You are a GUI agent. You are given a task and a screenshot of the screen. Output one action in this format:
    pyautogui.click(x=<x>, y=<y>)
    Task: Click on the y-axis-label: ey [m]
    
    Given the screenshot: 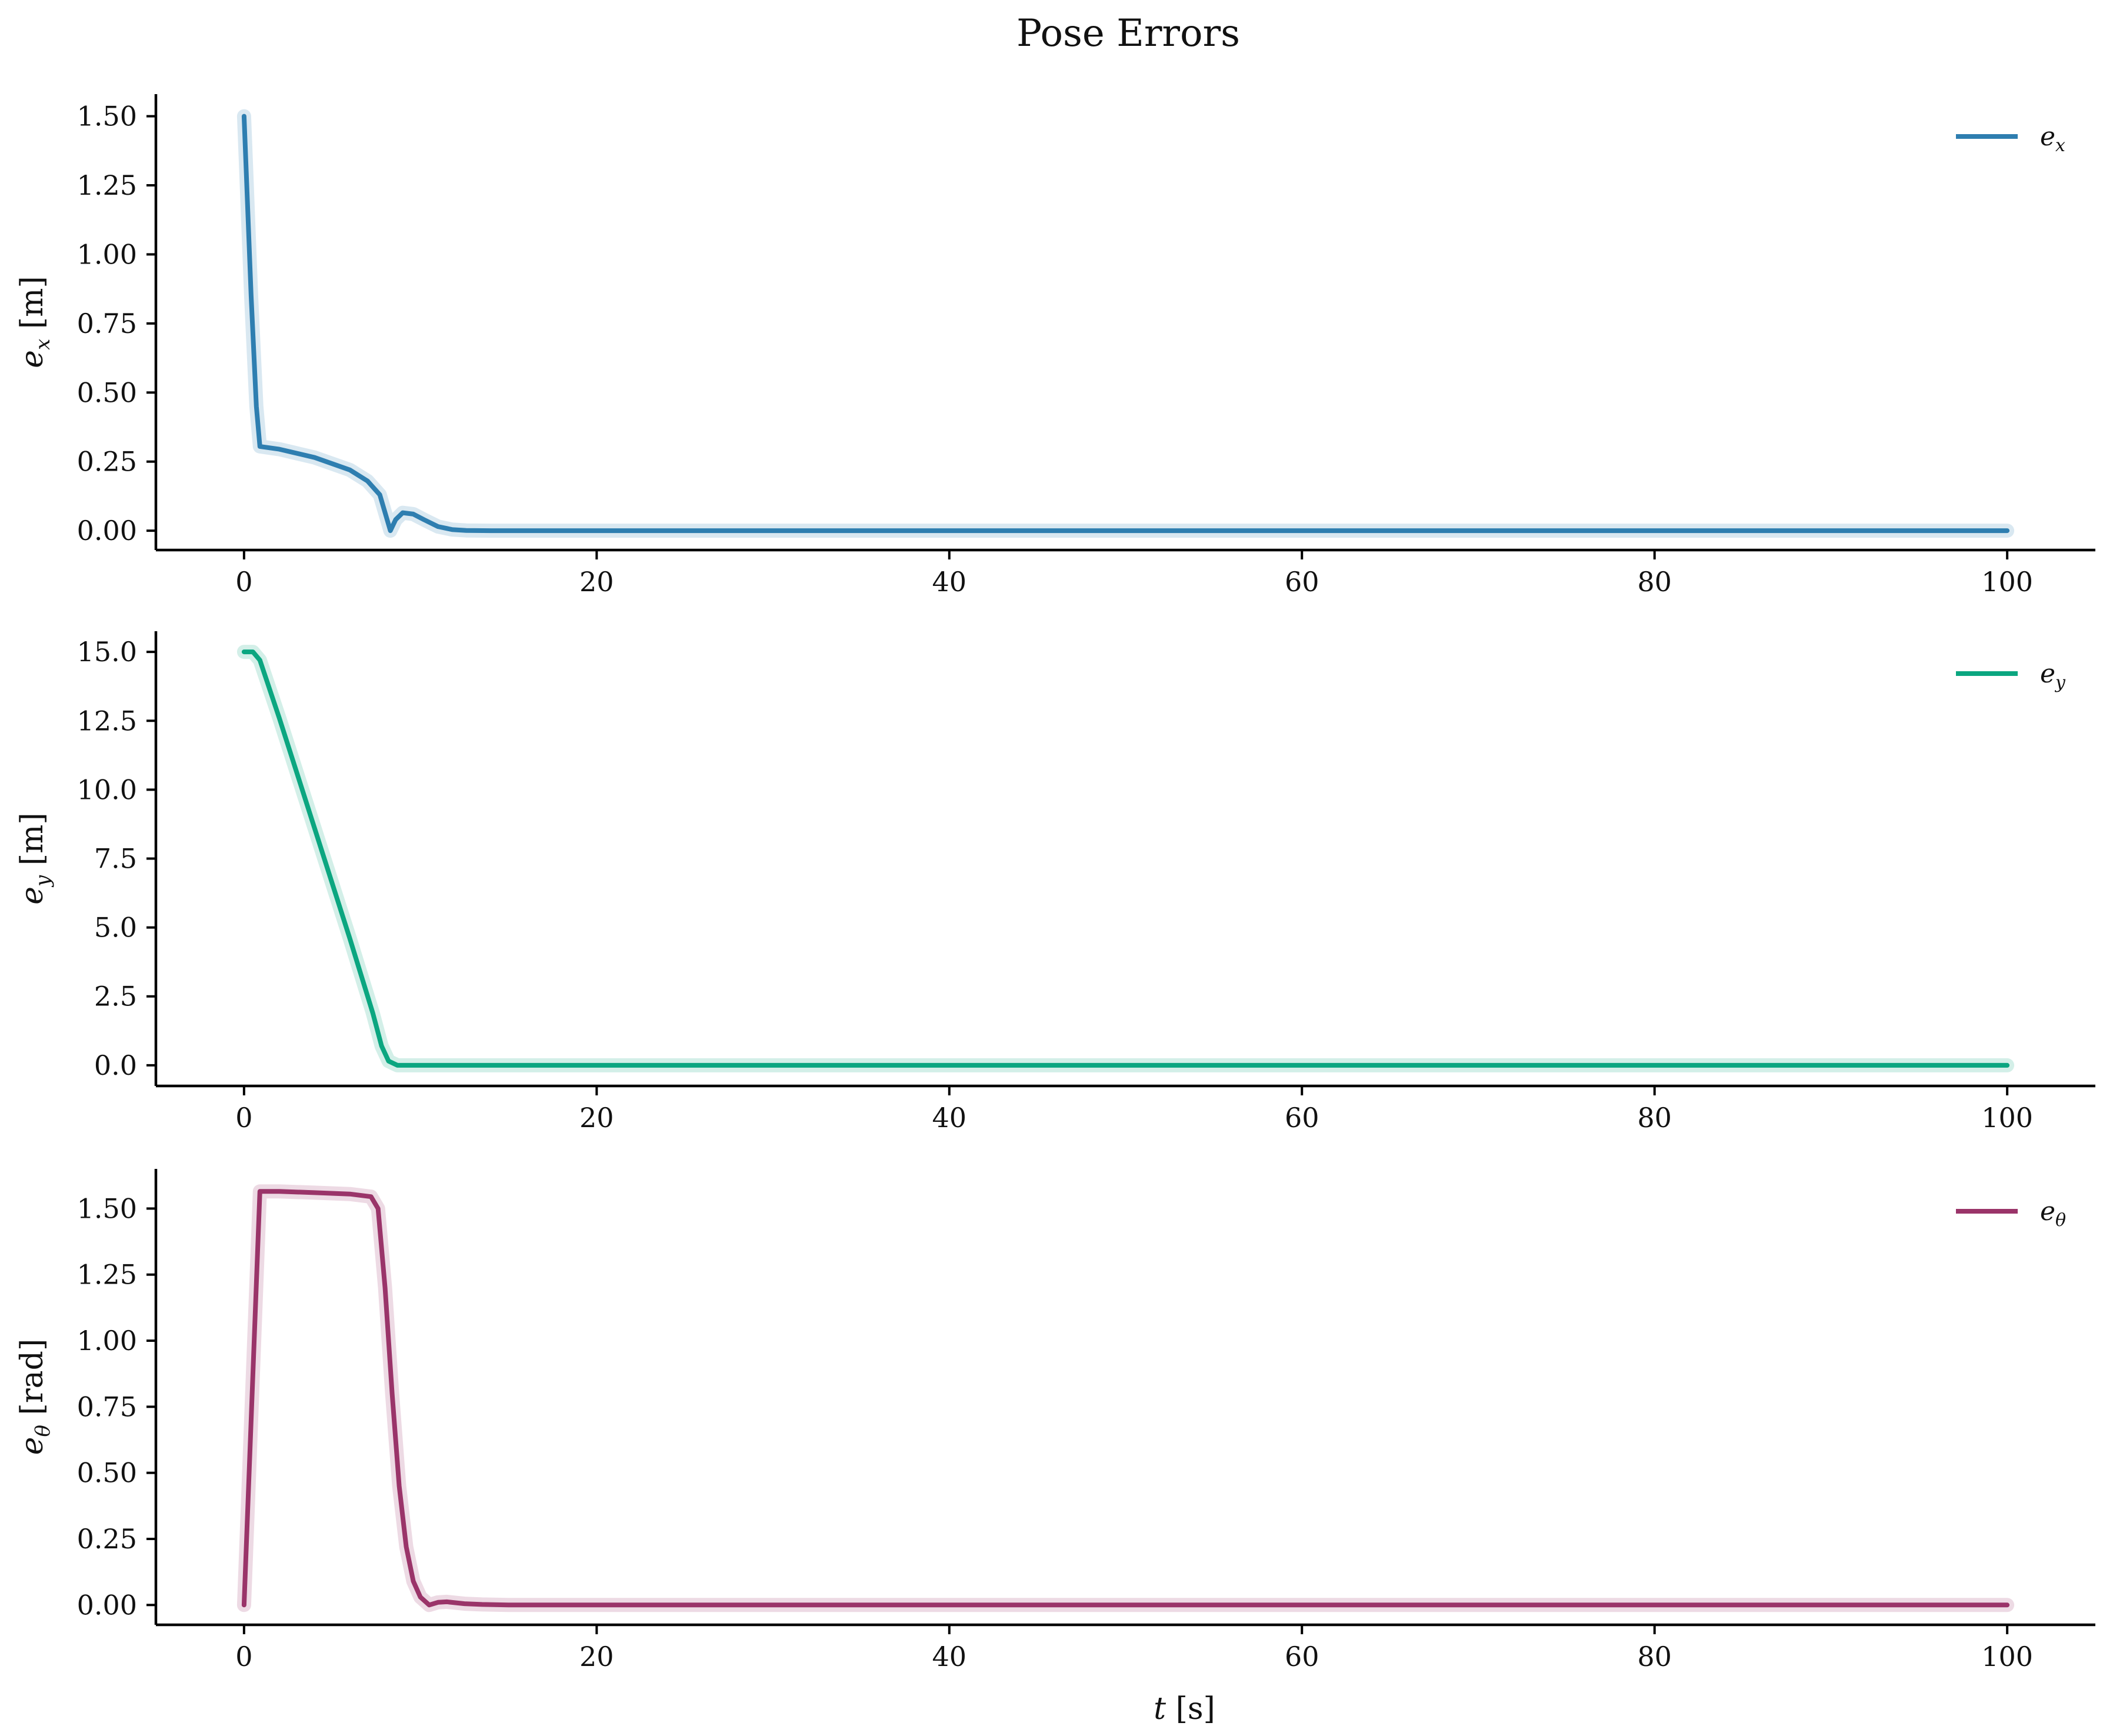 What is the action you would take?
    pyautogui.click(x=35, y=858)
    